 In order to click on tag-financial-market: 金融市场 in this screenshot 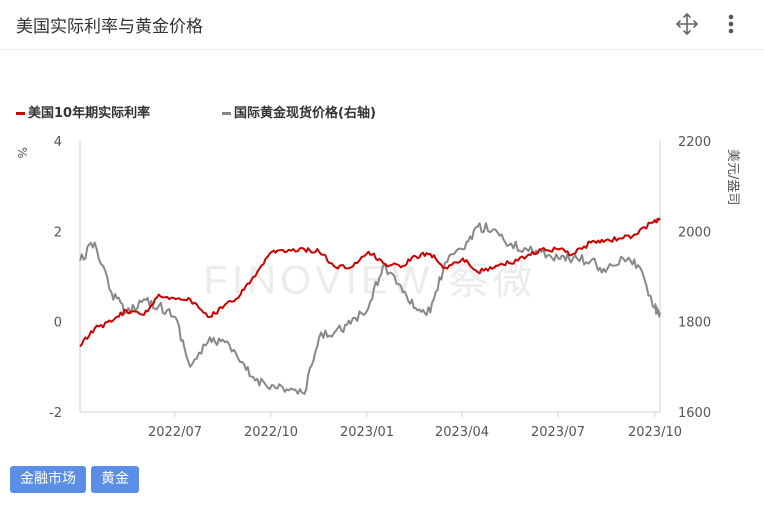, I will do `click(48, 479)`.